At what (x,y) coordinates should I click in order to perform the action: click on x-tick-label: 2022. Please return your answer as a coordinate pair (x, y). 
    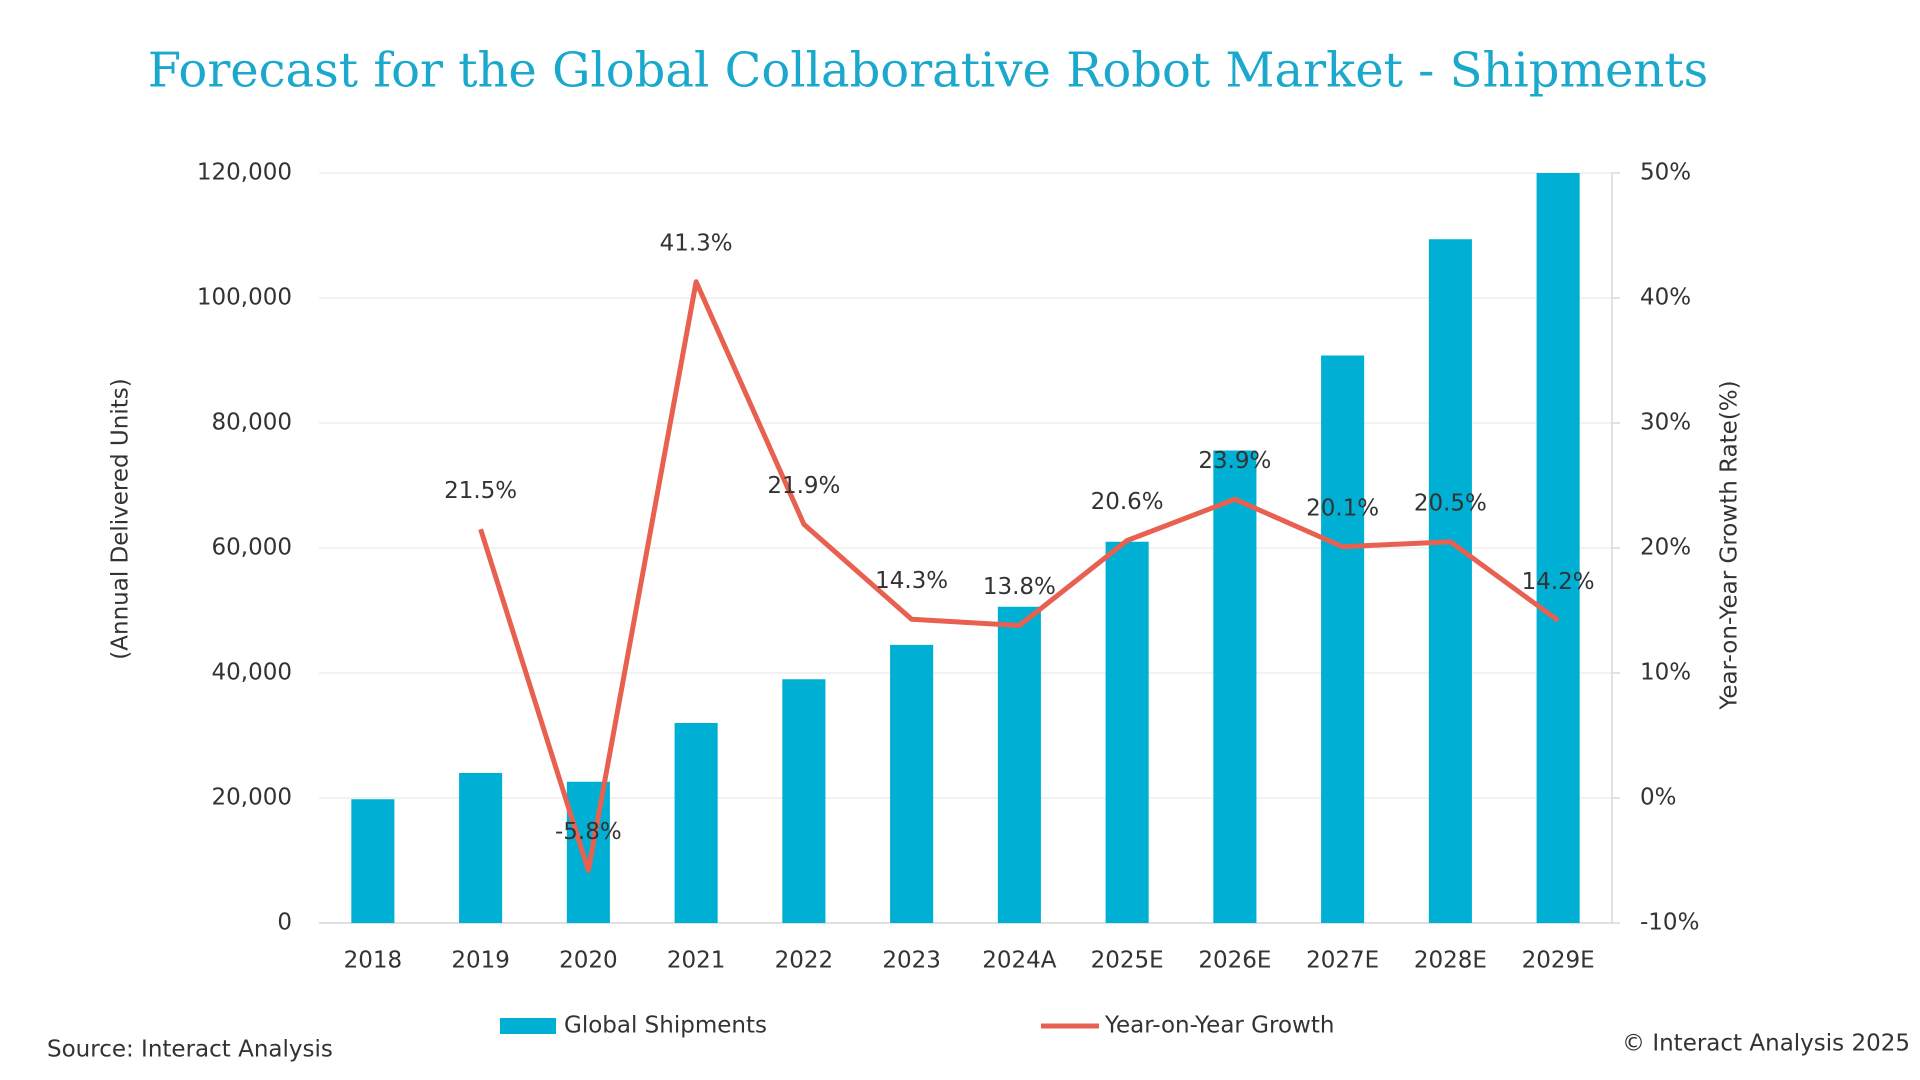
    Looking at the image, I should click on (804, 961).